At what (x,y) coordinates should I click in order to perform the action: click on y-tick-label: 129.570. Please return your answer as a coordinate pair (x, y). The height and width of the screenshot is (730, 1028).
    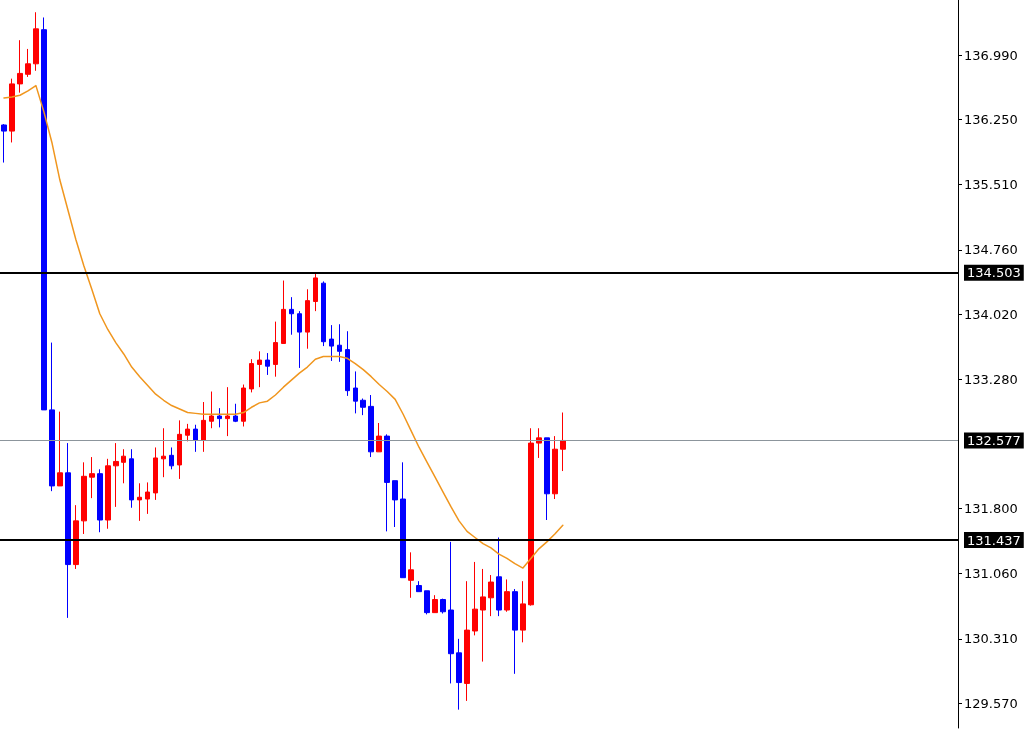
    Looking at the image, I should click on (991, 704).